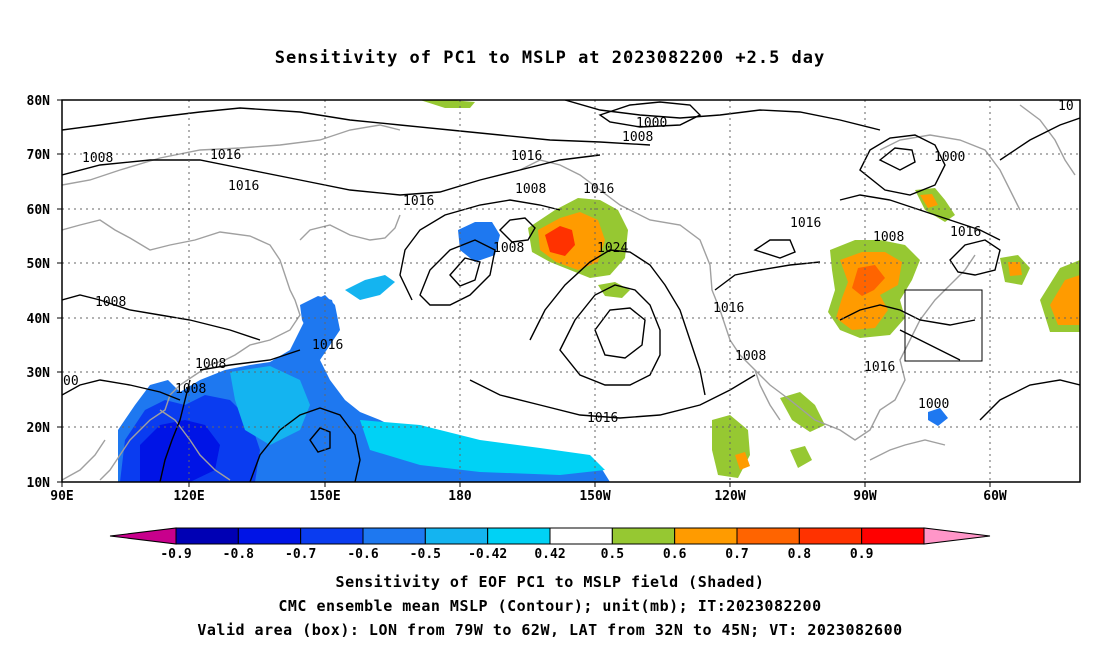  What do you see at coordinates (61, 496) in the screenshot?
I see `lon-label: 90E` at bounding box center [61, 496].